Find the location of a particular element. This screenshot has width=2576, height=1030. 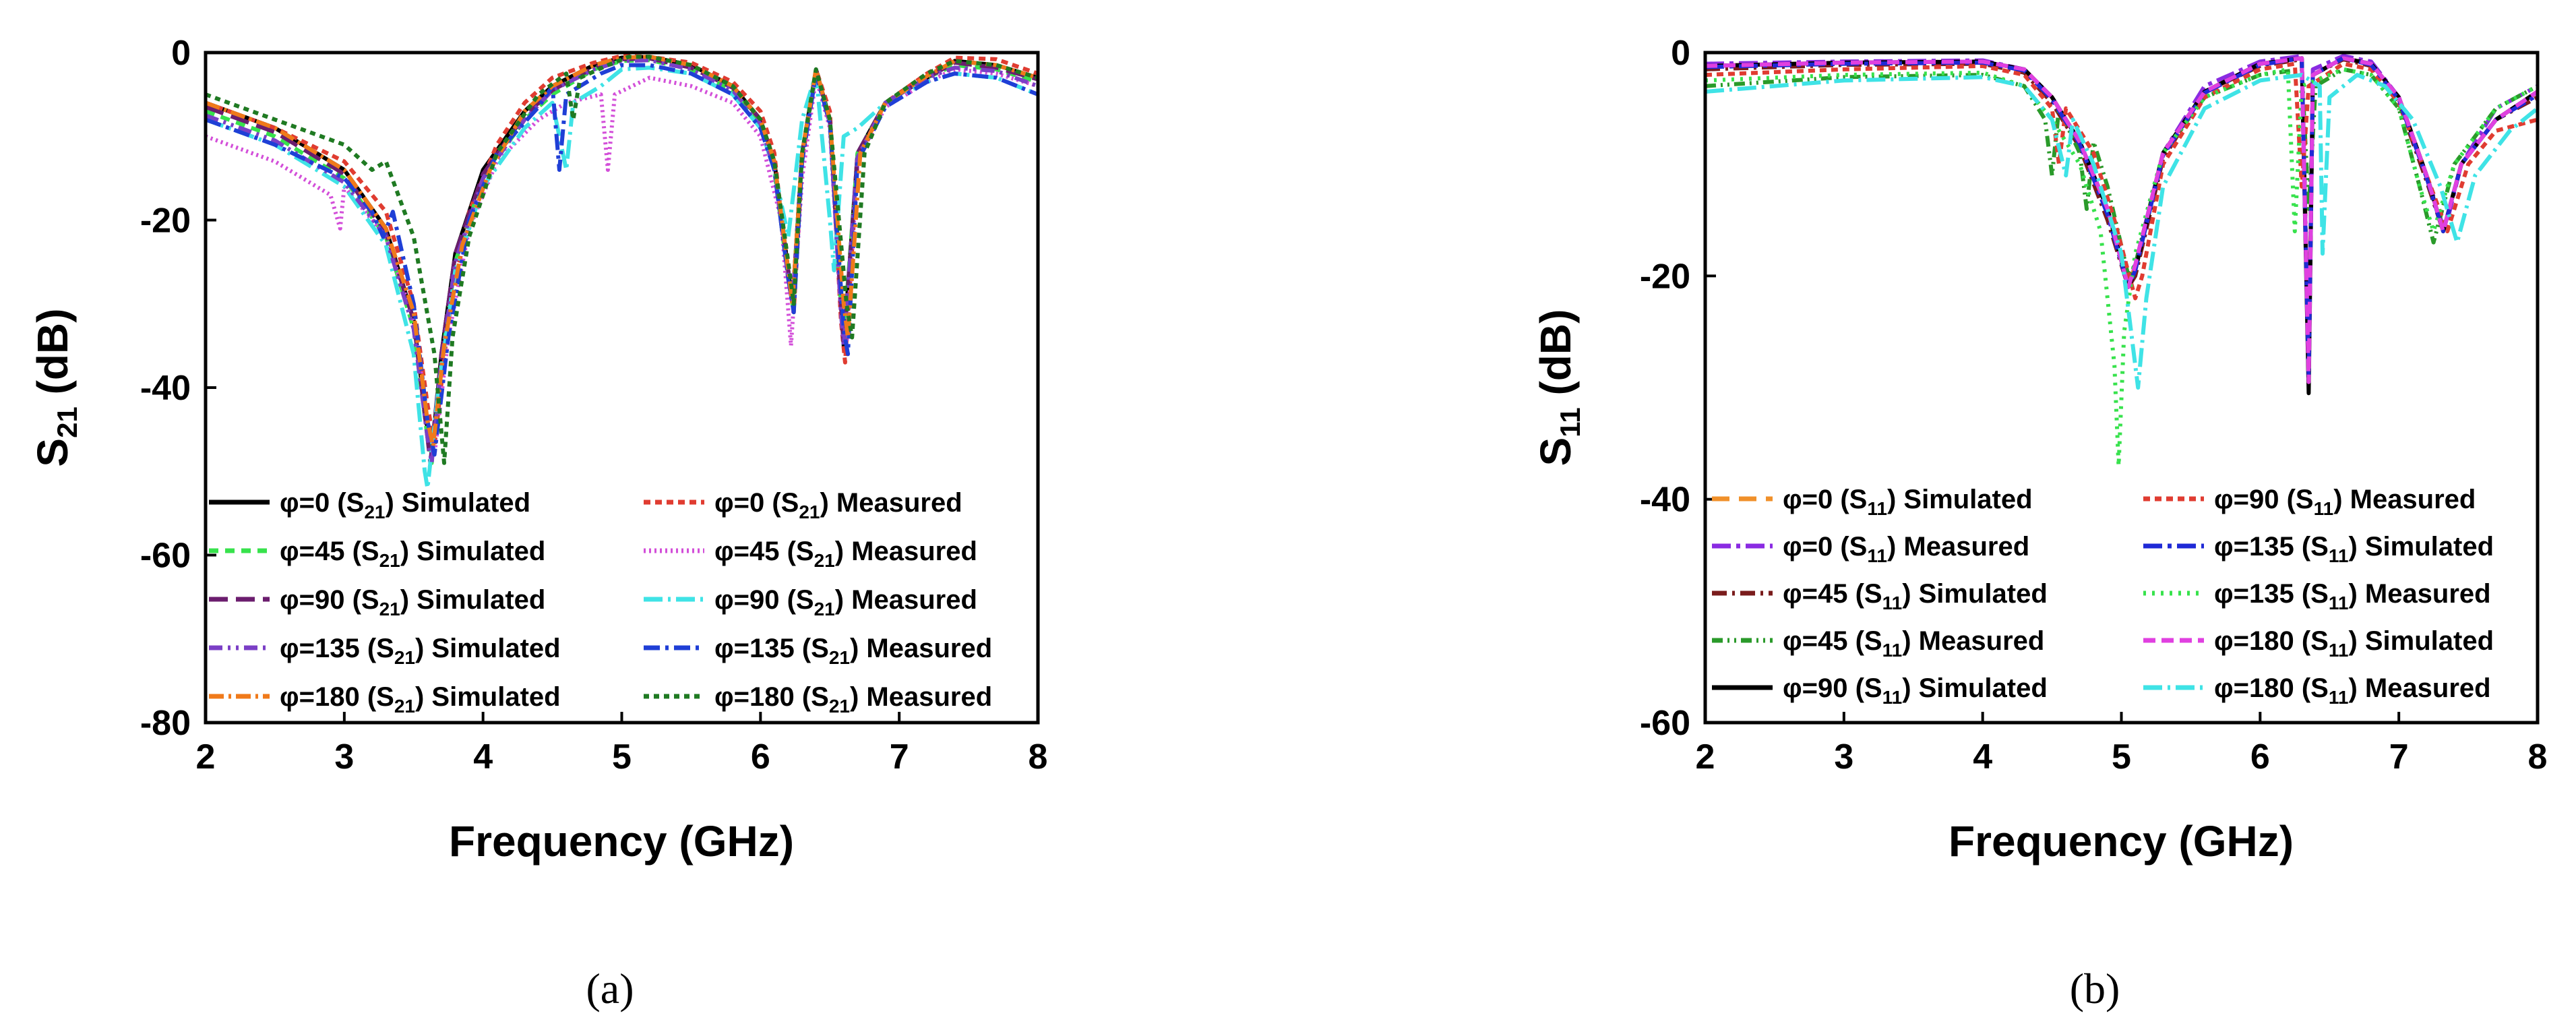

plot-b-ytick-label-0: 0 is located at coordinates (1681, 53).